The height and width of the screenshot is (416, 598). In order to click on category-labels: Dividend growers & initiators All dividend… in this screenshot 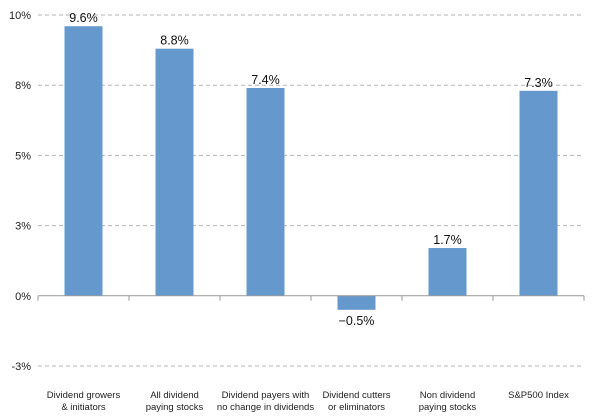, I will do `click(308, 401)`.